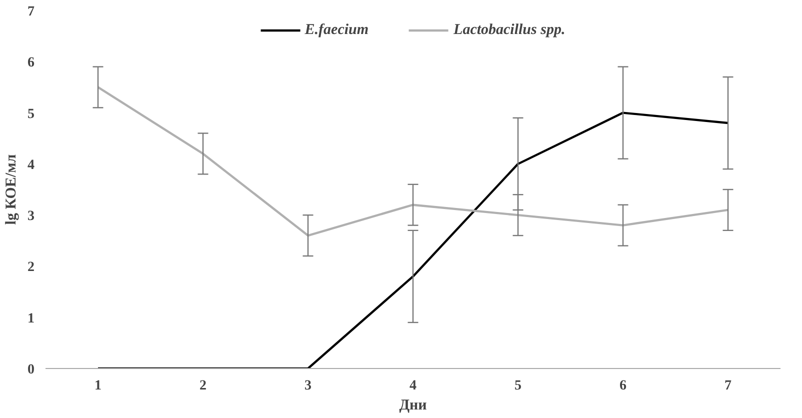 The width and height of the screenshot is (802, 418). Describe the element at coordinates (31, 370) in the screenshot. I see `y-tick-label: 0` at that location.